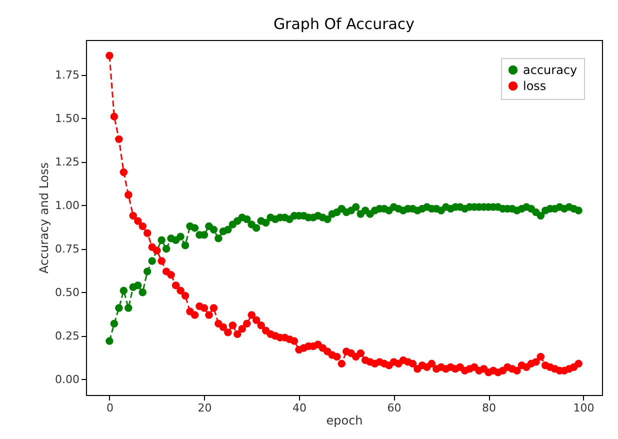 This screenshot has width=618, height=439. Describe the element at coordinates (67, 379) in the screenshot. I see `y-tick-label: 0.00` at that location.